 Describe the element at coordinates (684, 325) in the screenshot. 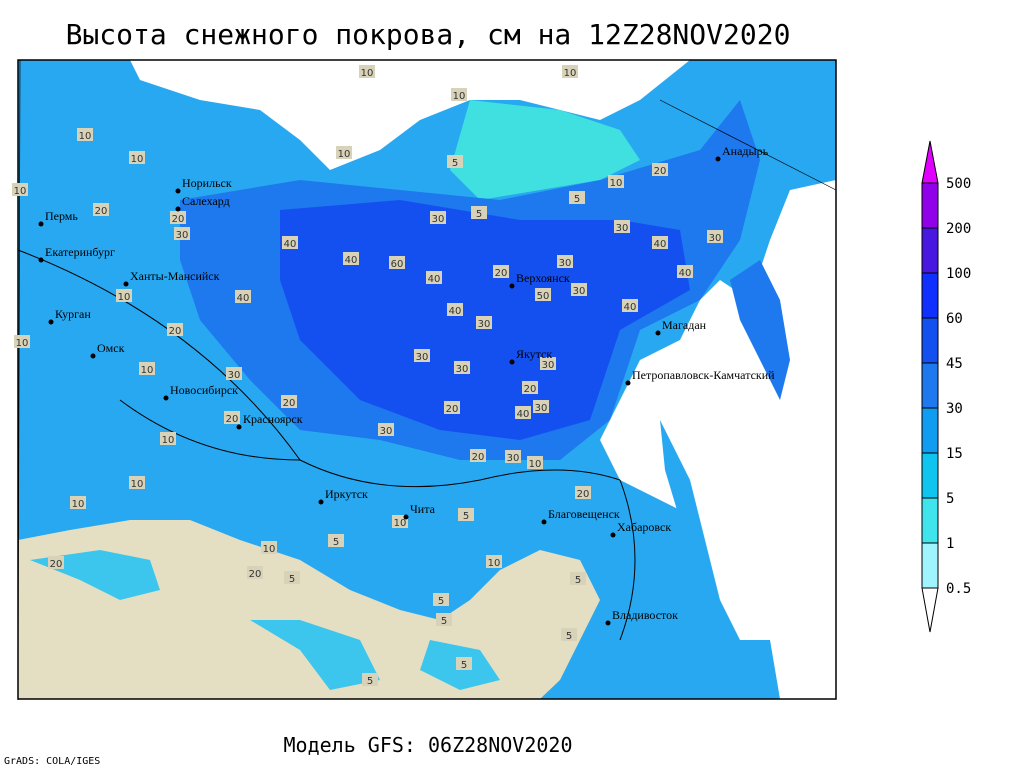

I see `city-name: Магадан` at that location.